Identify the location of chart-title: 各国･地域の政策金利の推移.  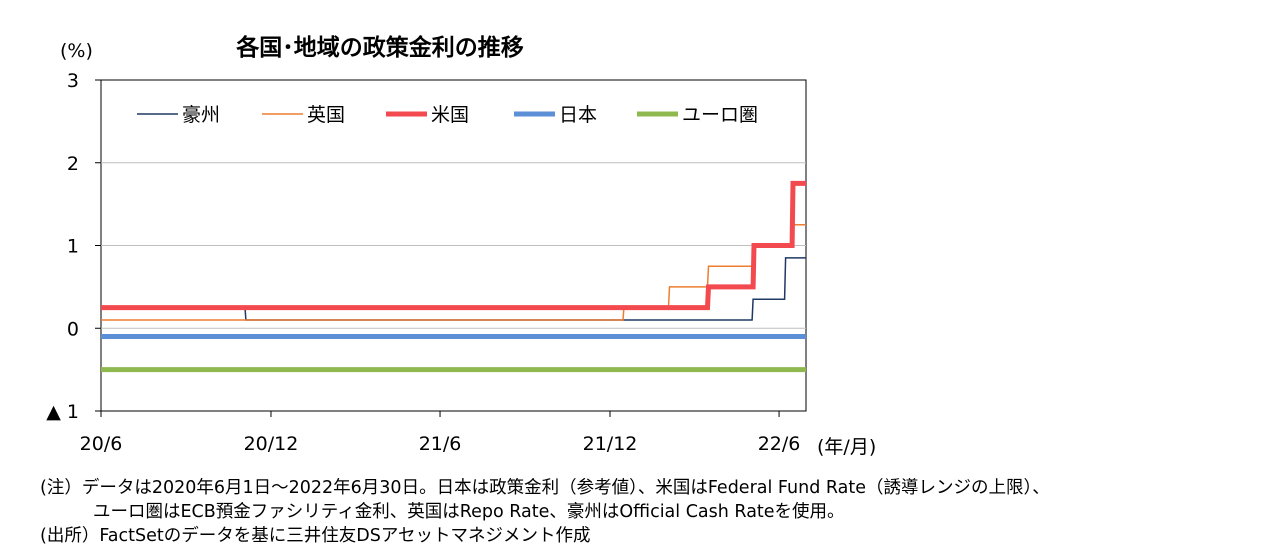
(380, 48).